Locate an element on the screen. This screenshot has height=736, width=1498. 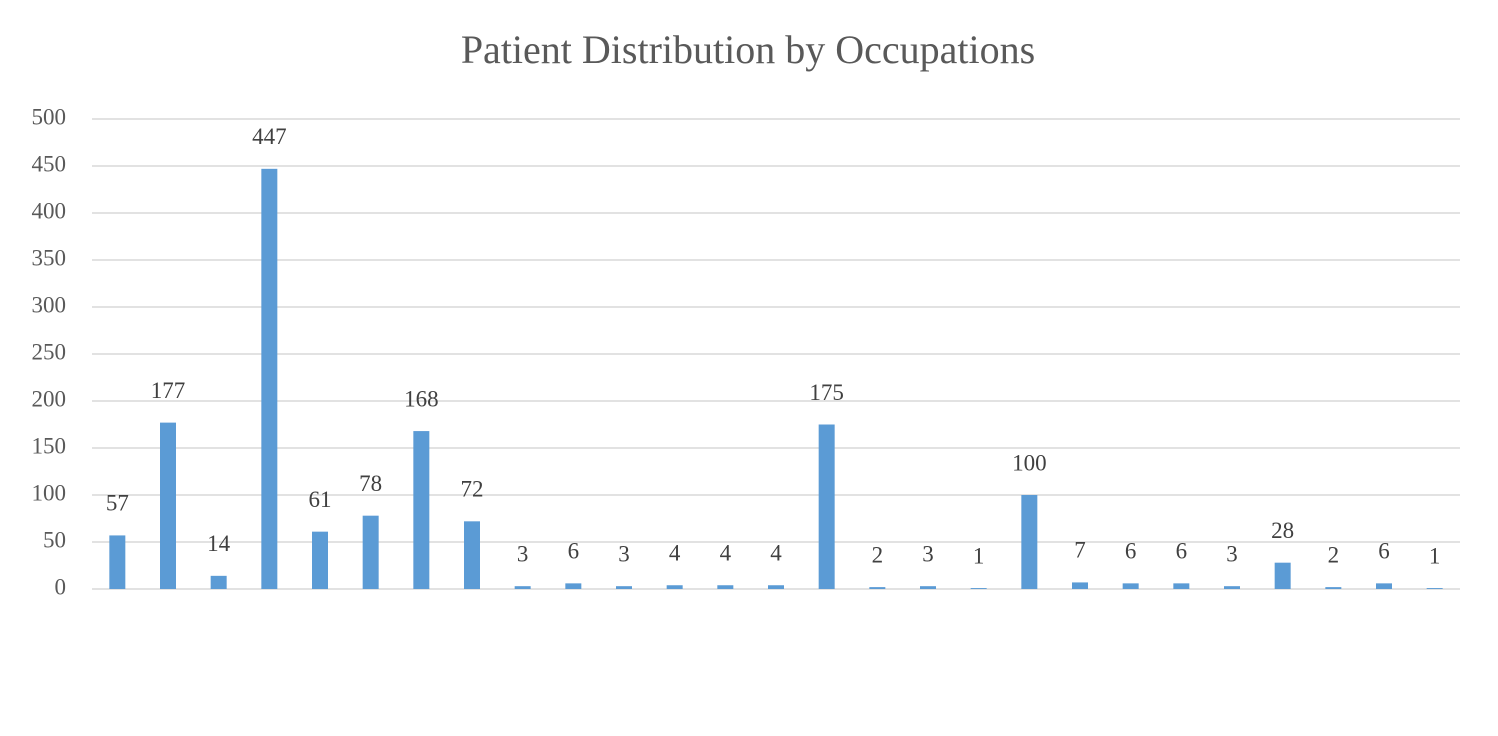
y-tick-label: 50 is located at coordinates (54, 539).